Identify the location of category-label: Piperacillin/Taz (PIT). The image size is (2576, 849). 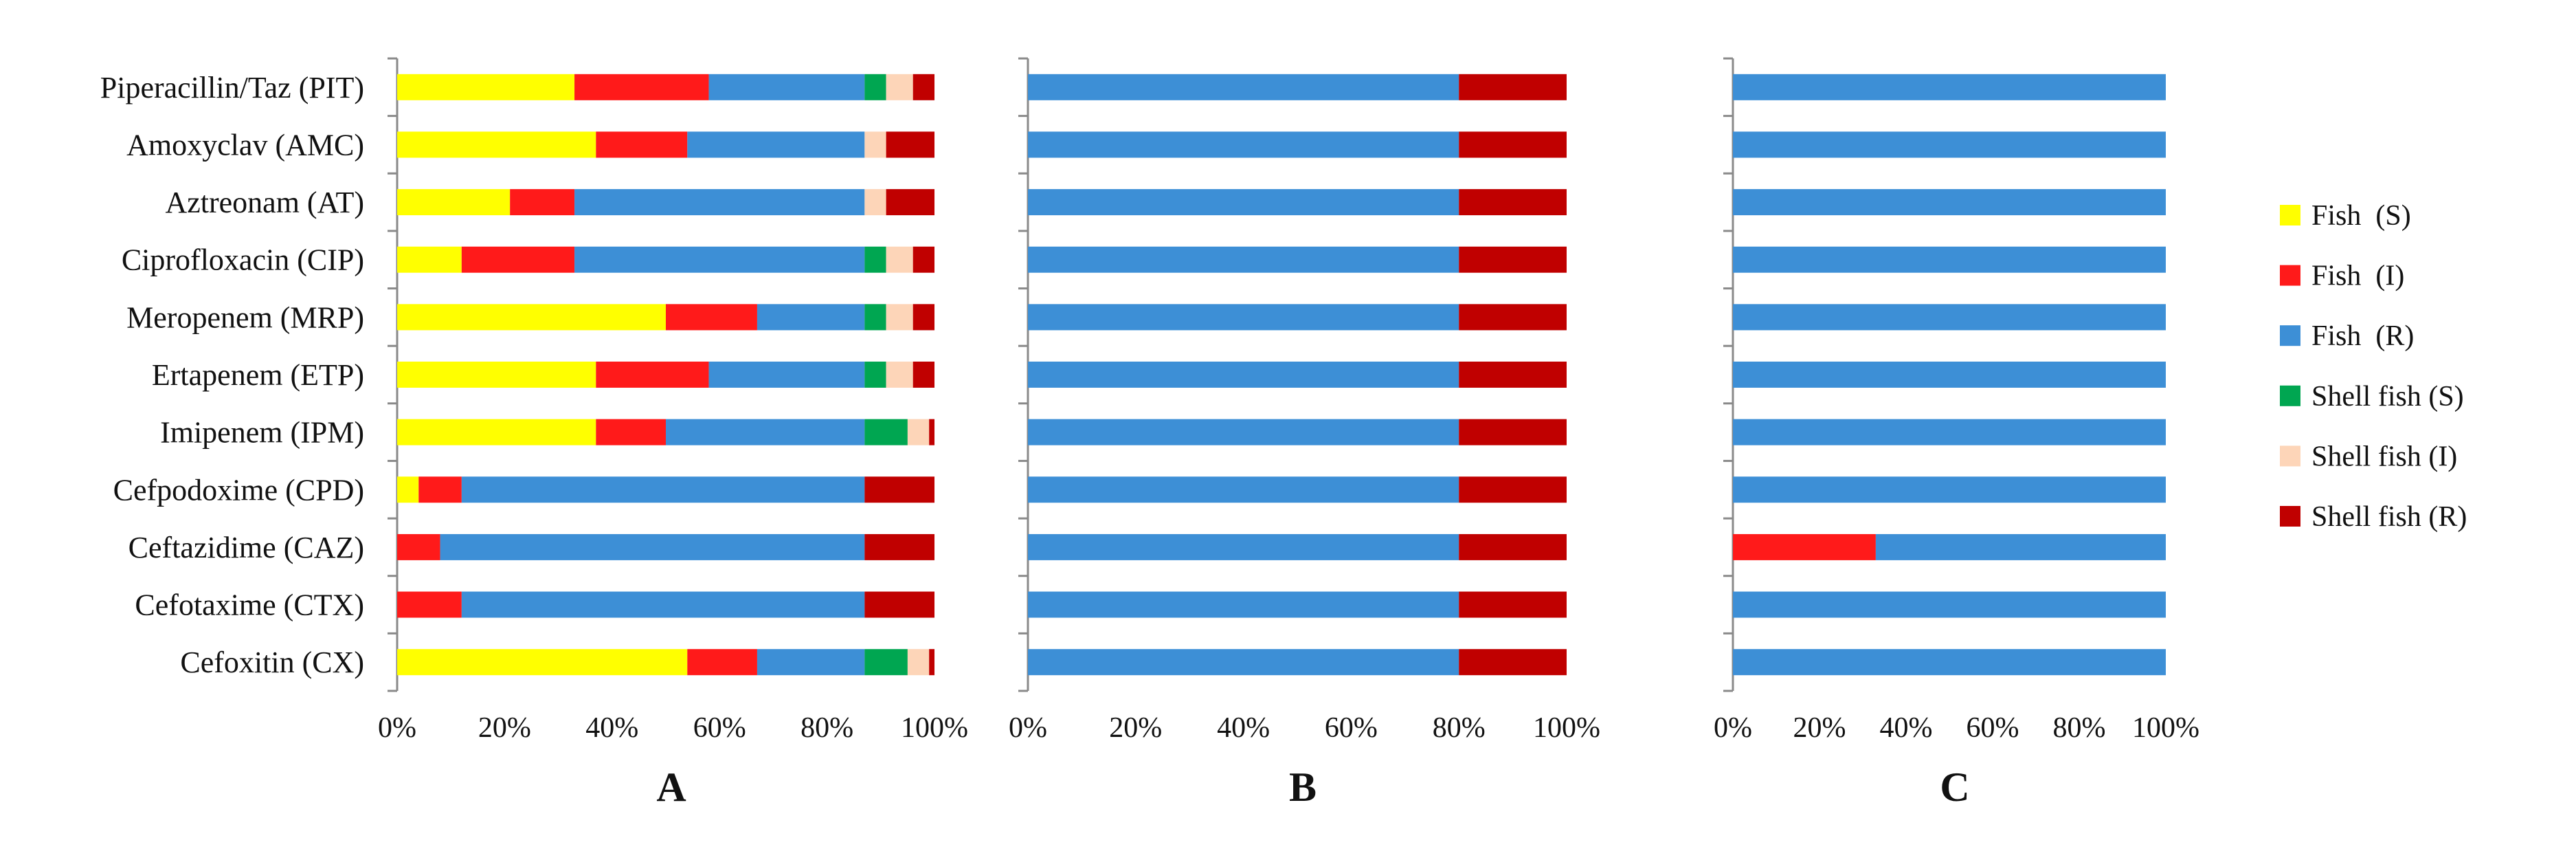
(232, 87).